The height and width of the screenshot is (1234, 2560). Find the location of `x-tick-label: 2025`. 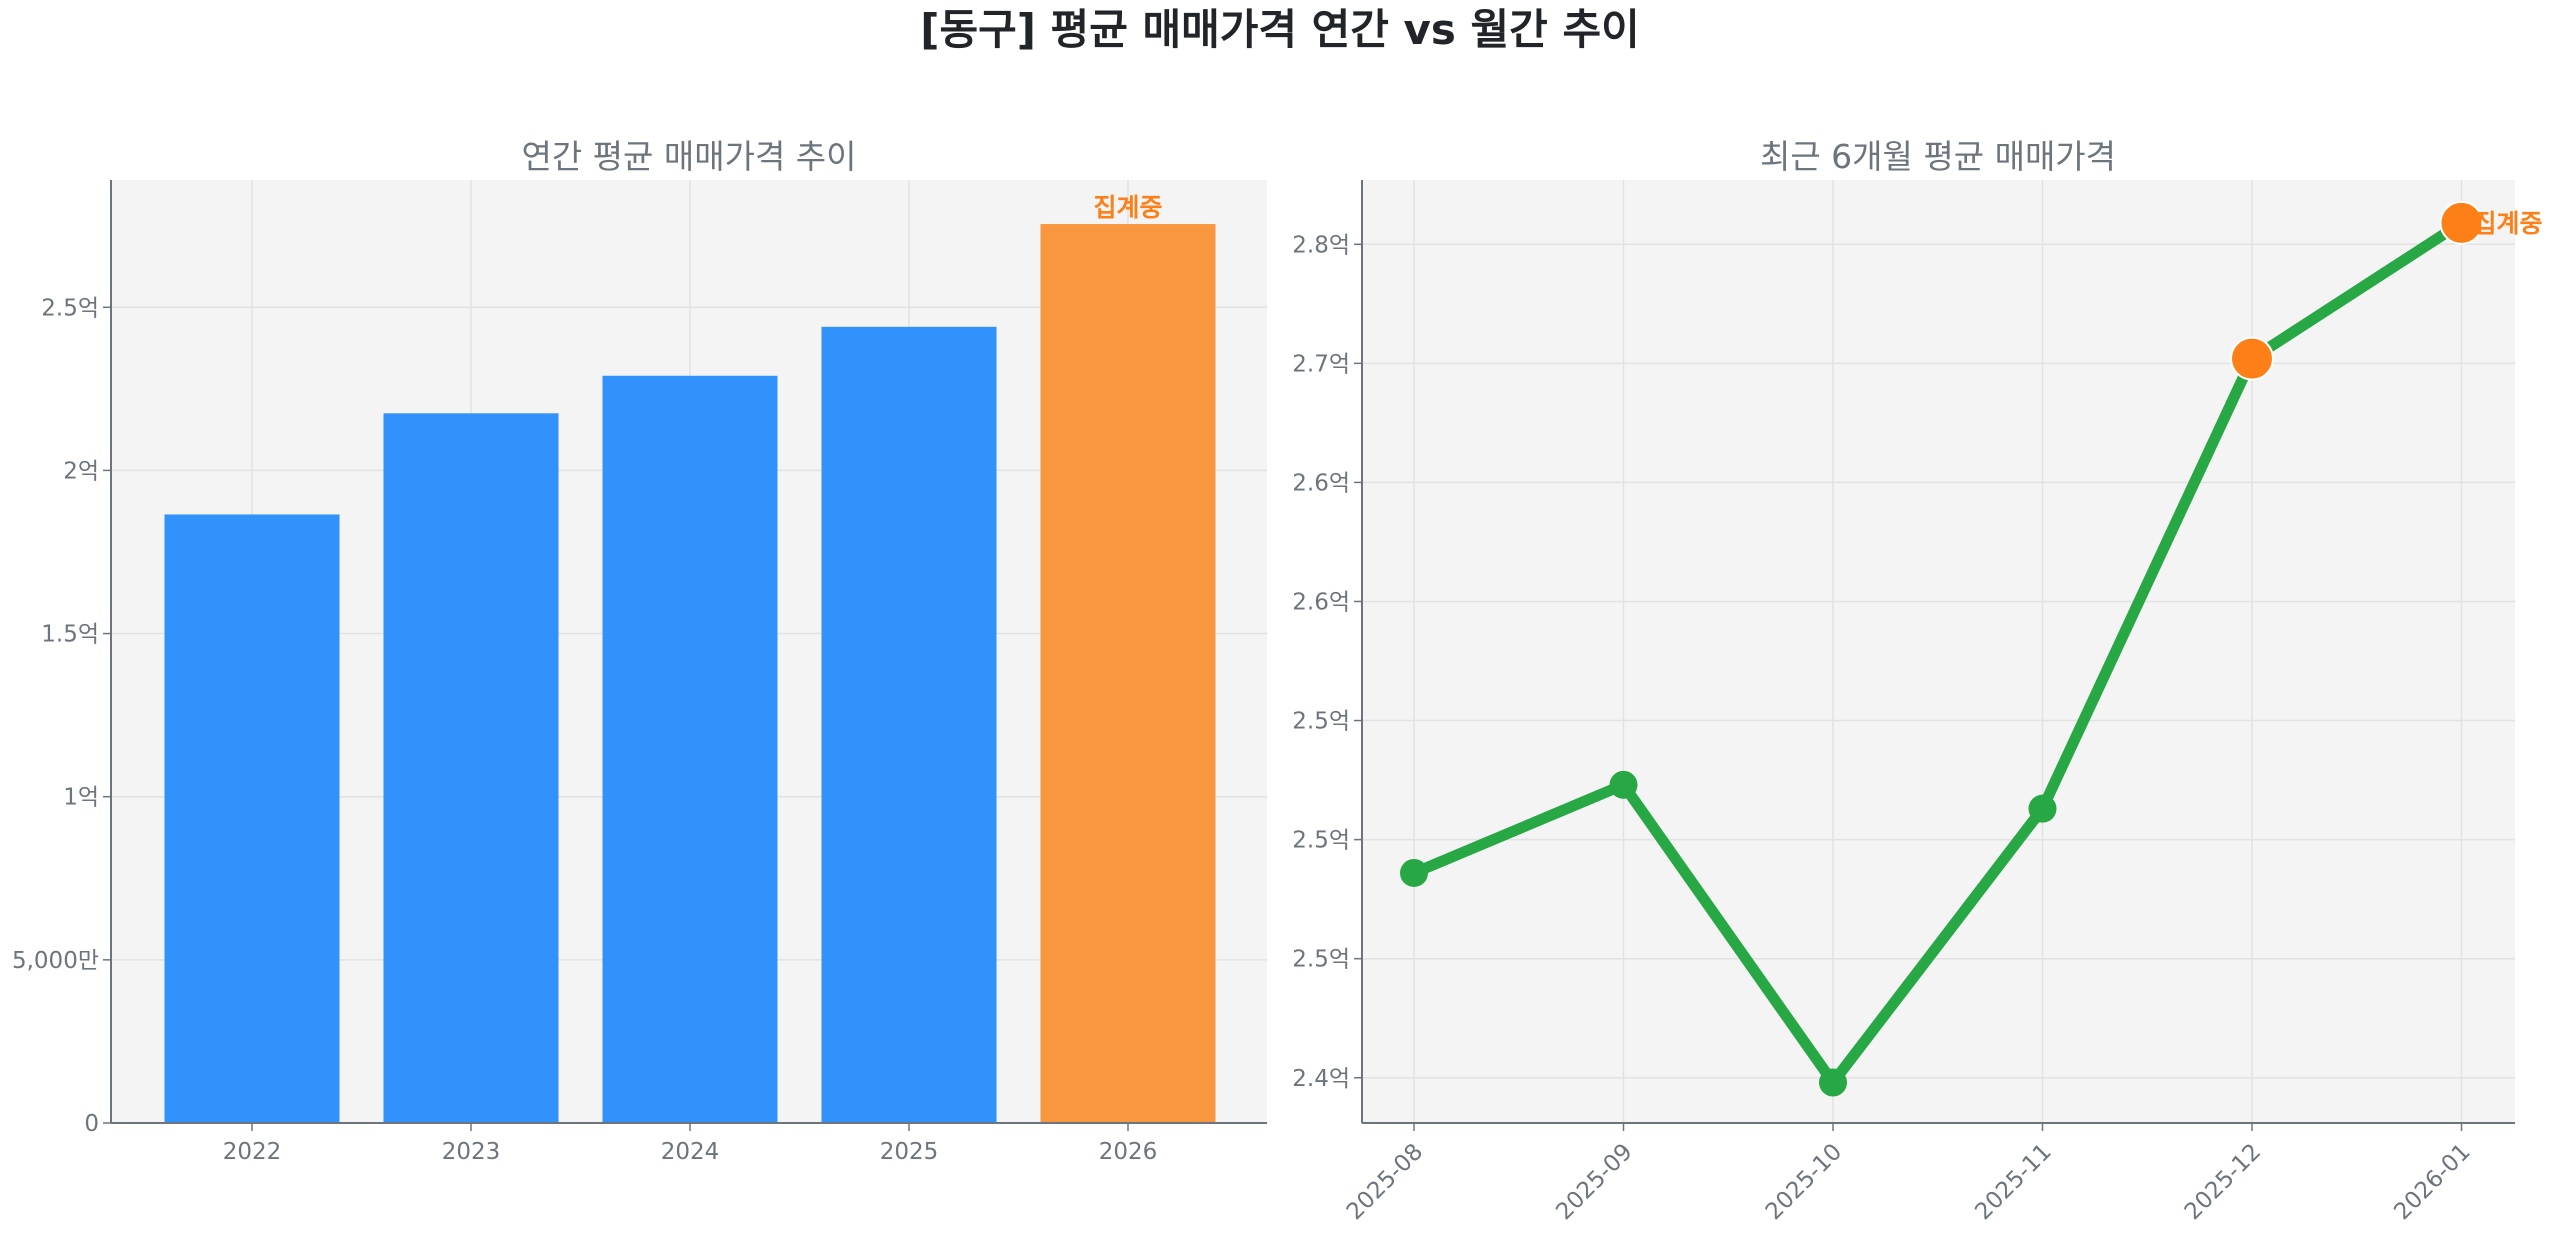

x-tick-label: 2025 is located at coordinates (909, 1152).